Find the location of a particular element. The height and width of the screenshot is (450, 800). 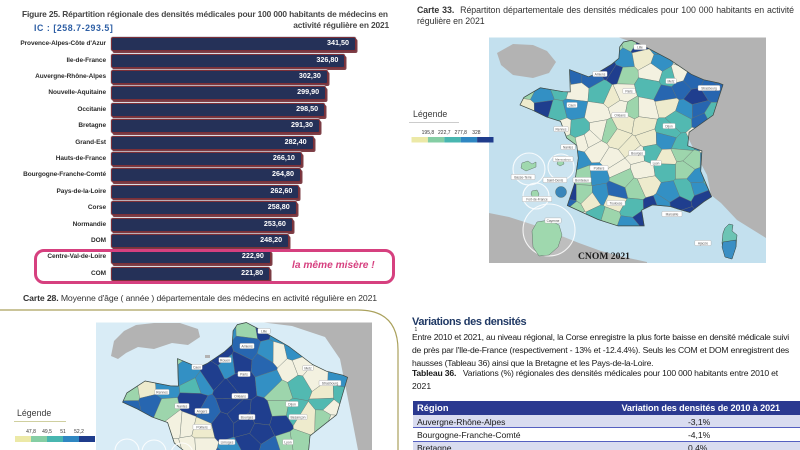

svg-text: Rouen is located at coordinates (225, 360).